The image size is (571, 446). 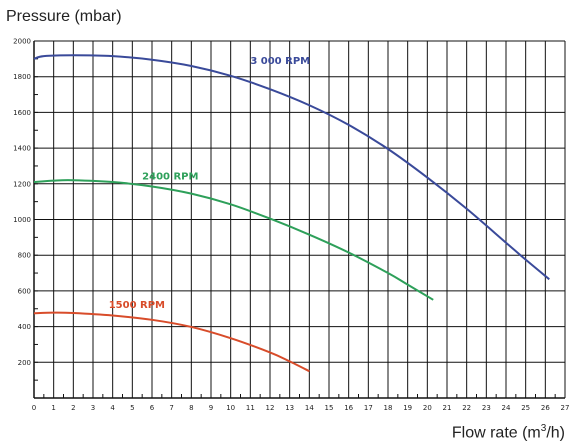 I want to click on x-tick-label: 10, so click(x=230, y=408).